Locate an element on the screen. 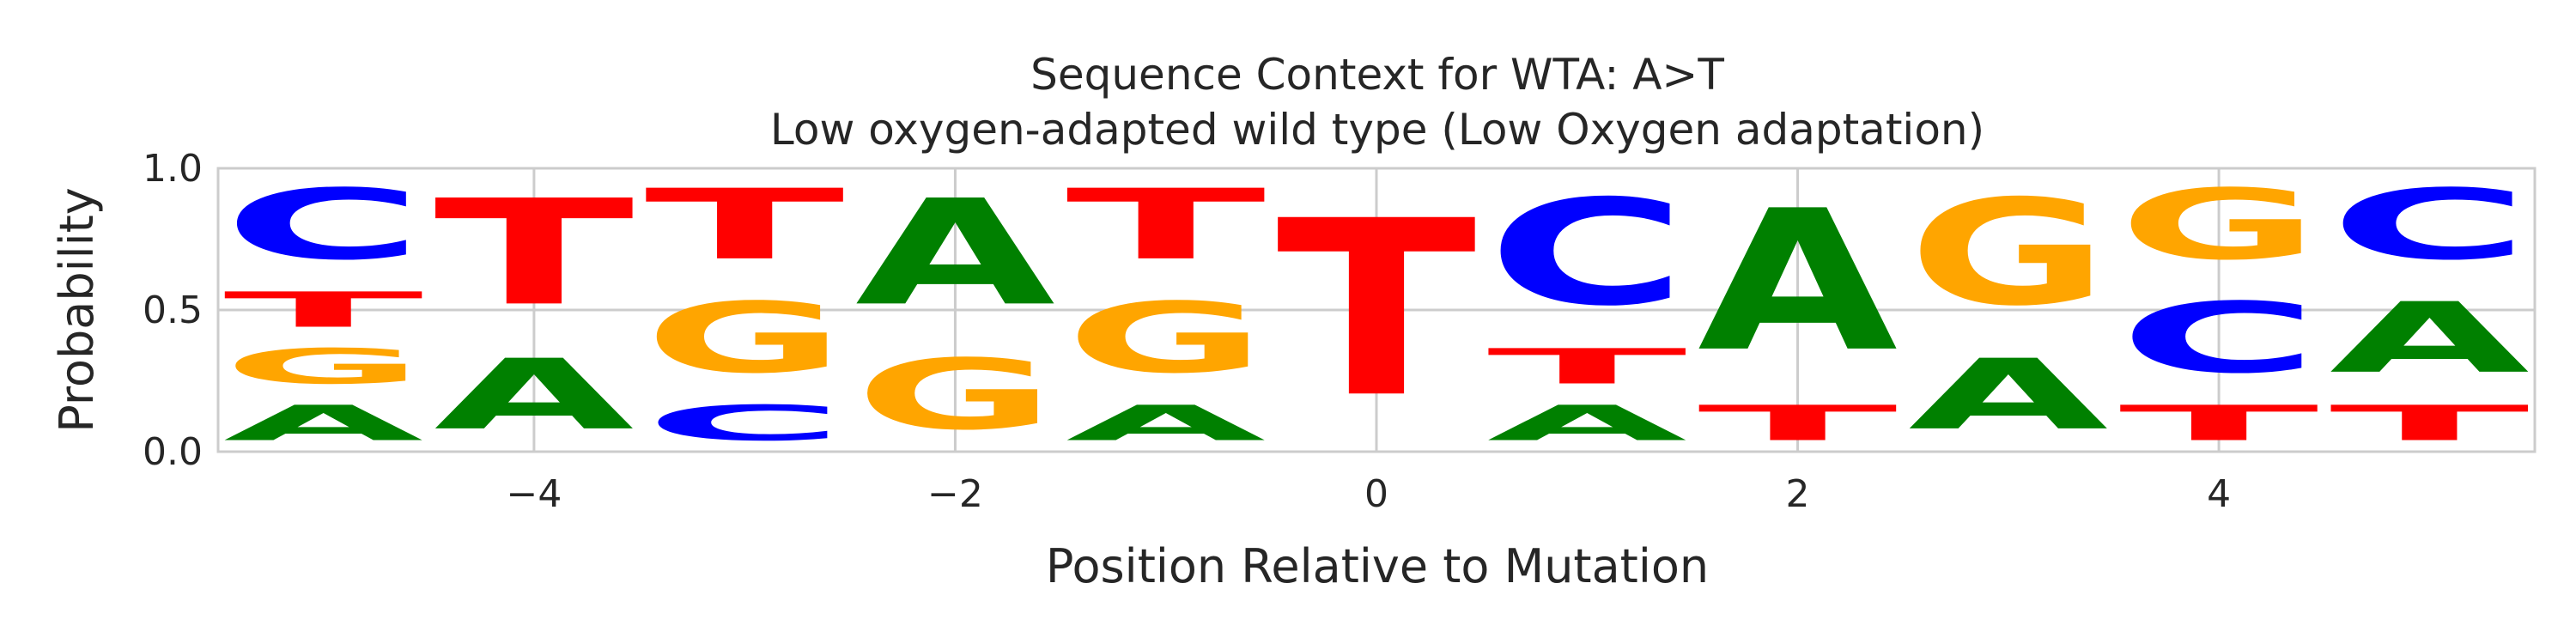 Image resolution: width=2576 pixels, height=644 pixels. y-tick-label: 0.5 is located at coordinates (173, 311).